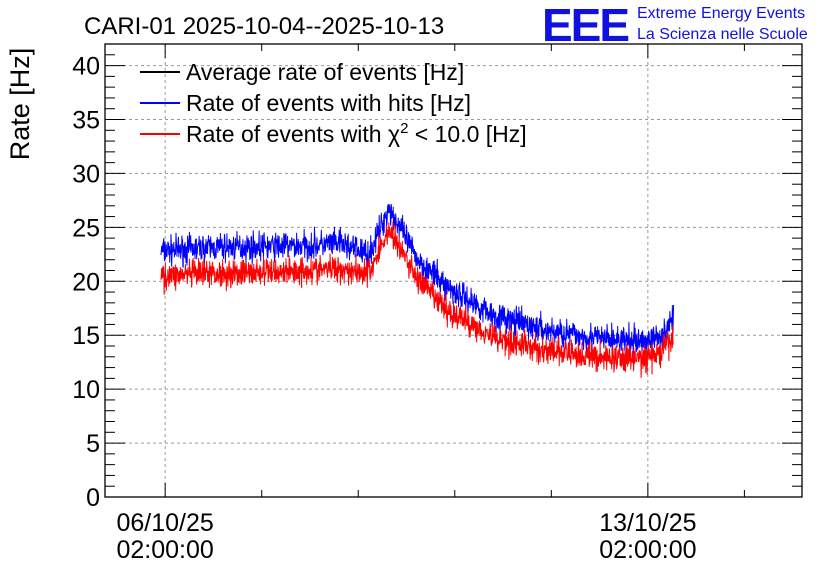  I want to click on y-tick-label: 5, so click(93, 444).